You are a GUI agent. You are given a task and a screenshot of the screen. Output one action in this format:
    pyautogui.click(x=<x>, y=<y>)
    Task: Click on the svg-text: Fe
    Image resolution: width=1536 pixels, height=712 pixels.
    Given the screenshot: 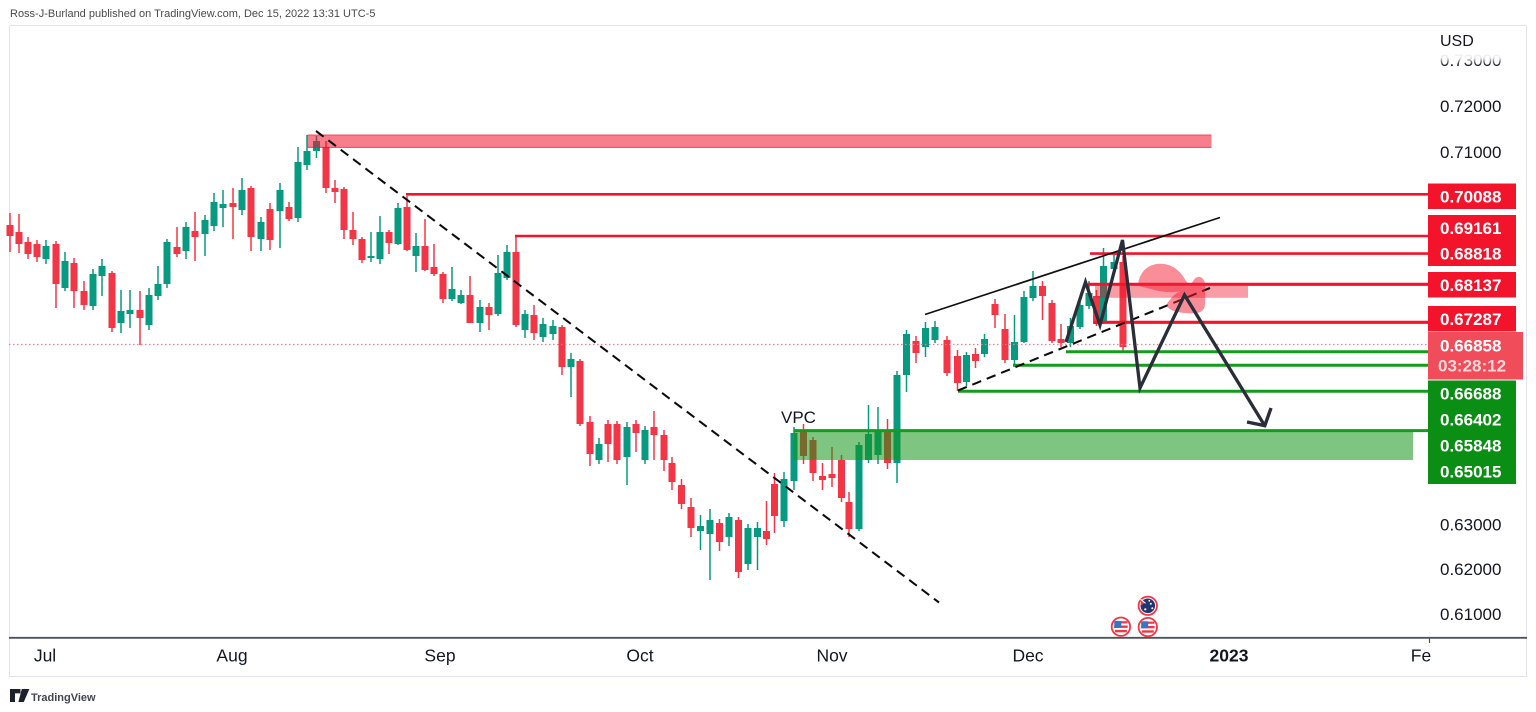 What is the action you would take?
    pyautogui.click(x=1421, y=656)
    